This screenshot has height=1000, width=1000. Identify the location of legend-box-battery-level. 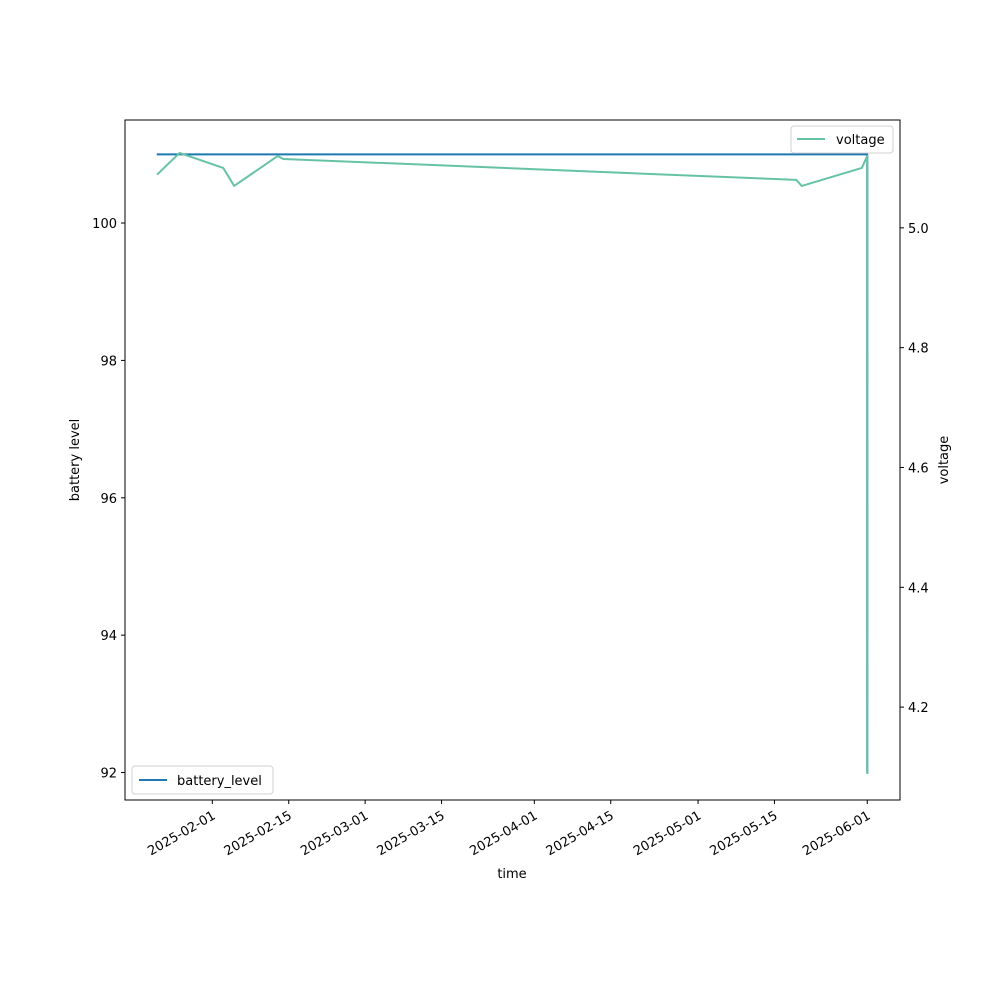
(202, 780).